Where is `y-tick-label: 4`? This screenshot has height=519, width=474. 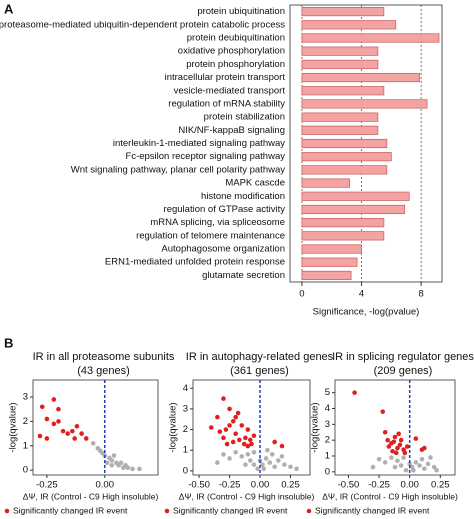 y-tick-label: 4 is located at coordinates (327, 408).